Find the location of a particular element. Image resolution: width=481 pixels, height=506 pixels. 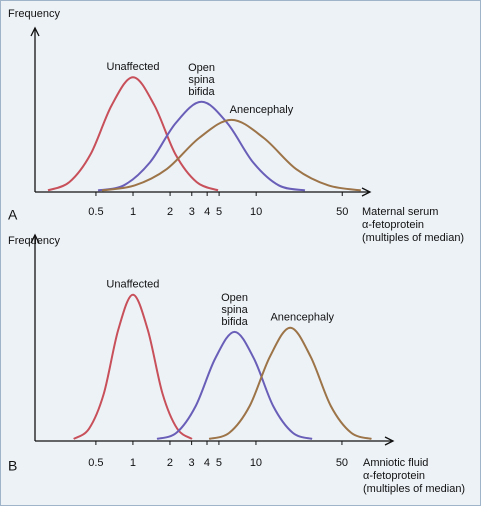

panel-label: A is located at coordinates (13, 215).